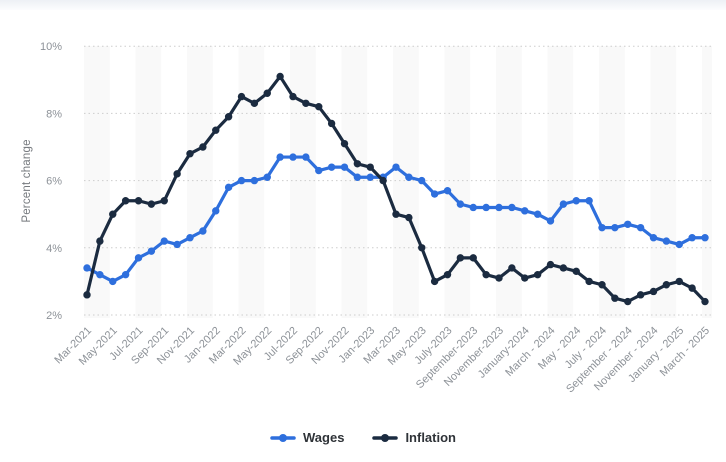 The width and height of the screenshot is (726, 462). I want to click on legend-item-wages: Wages, so click(307, 437).